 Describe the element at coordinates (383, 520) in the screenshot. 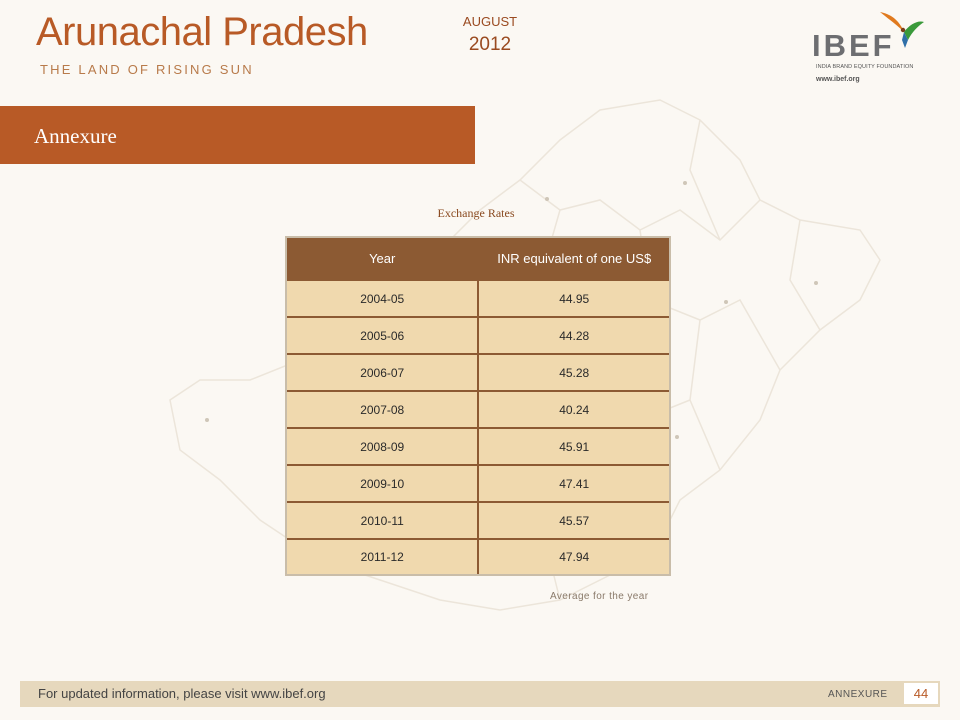

I see `year-cell: 2010-11` at that location.